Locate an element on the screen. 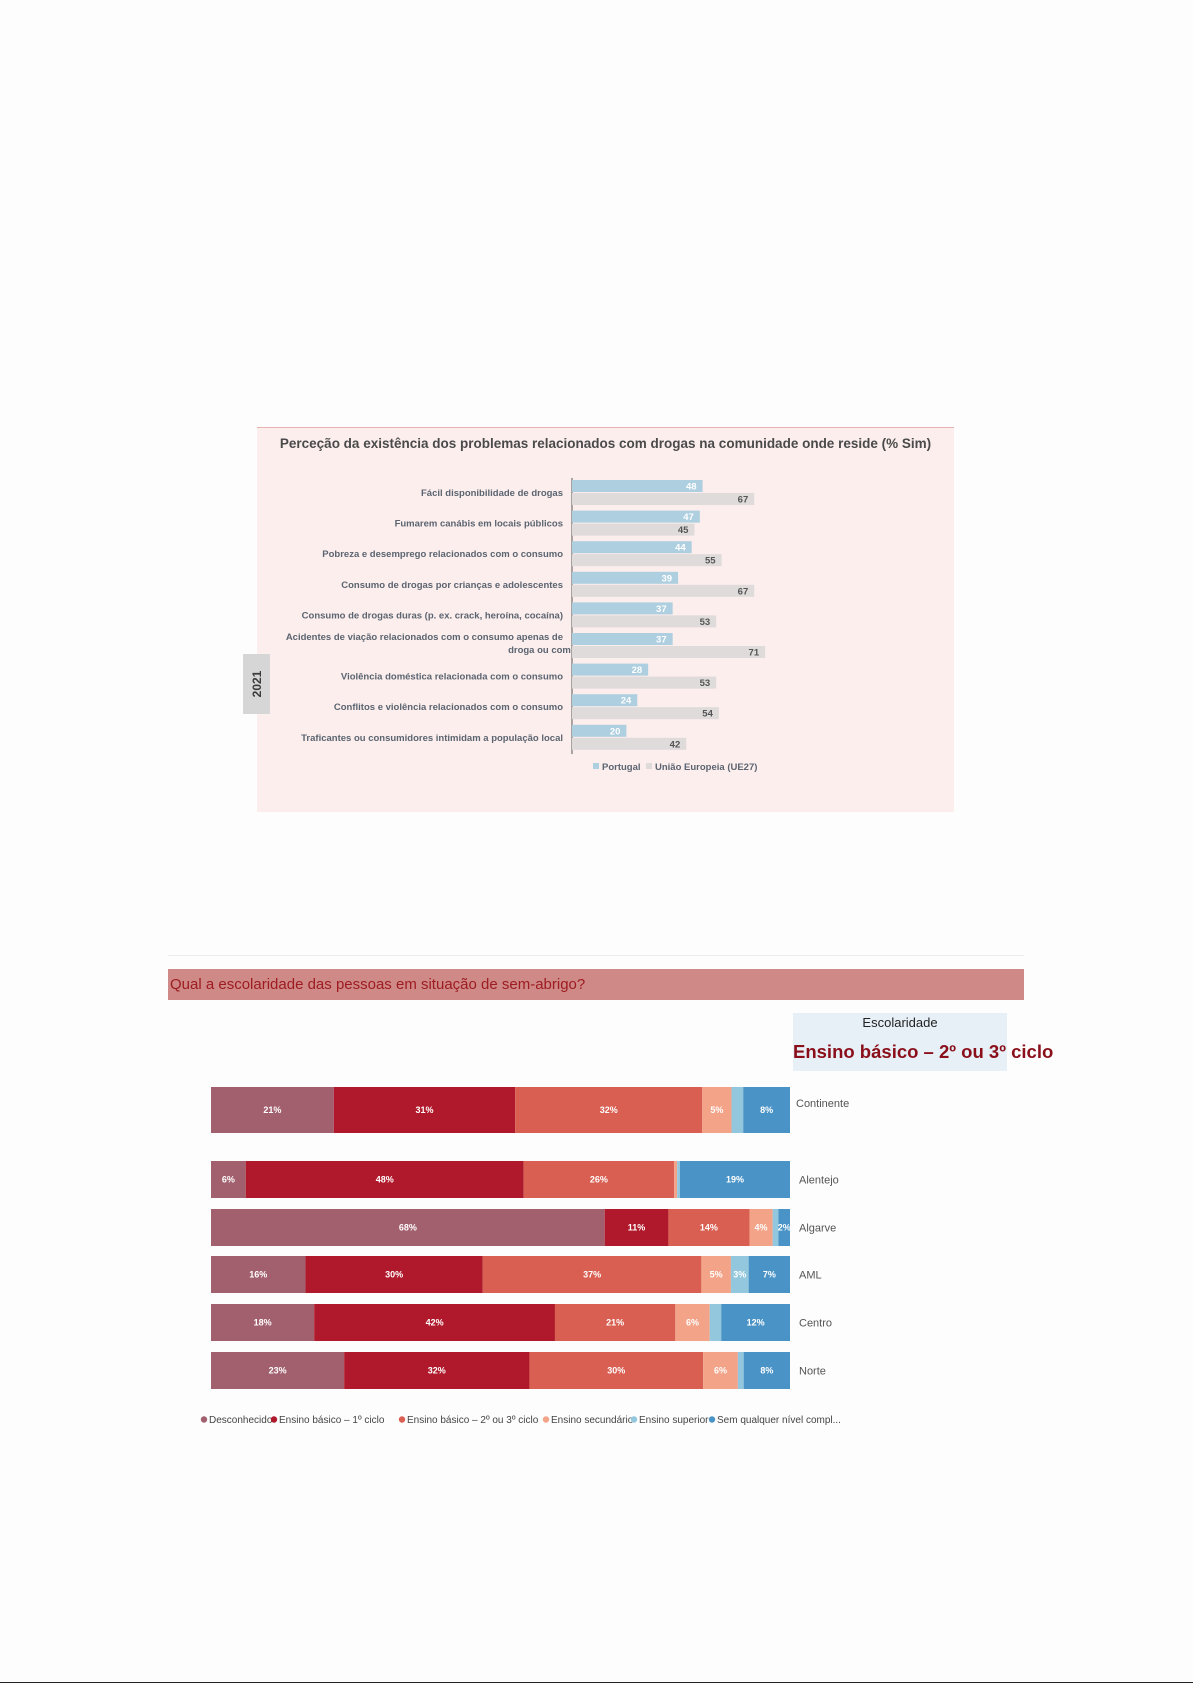 Image resolution: width=1193 pixels, height=1685 pixels. chart1-row: Fácil disponibilidade de drogas 48 67 is located at coordinates (588, 493).